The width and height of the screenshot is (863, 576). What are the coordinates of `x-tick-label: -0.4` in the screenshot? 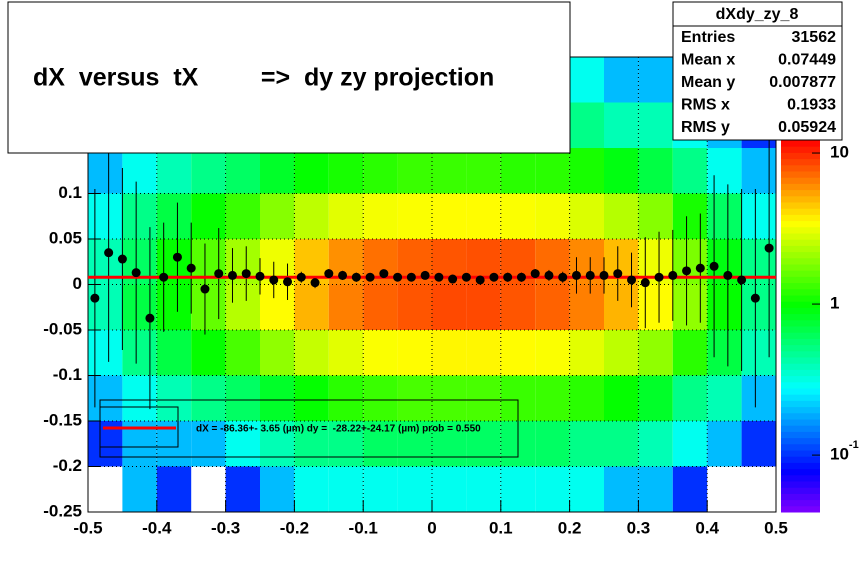 It's located at (157, 527).